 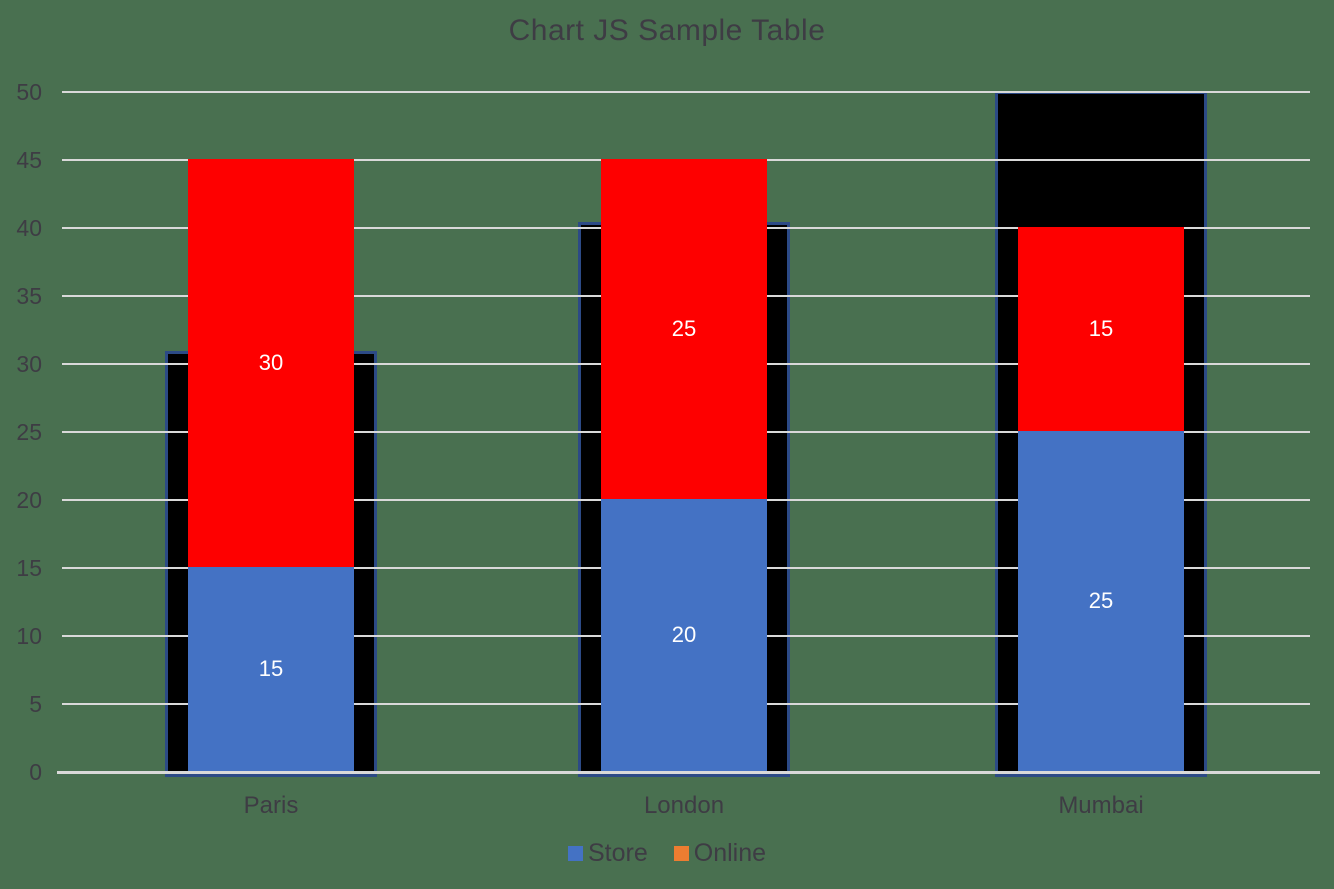 I want to click on gridline, so click(x=686, y=92).